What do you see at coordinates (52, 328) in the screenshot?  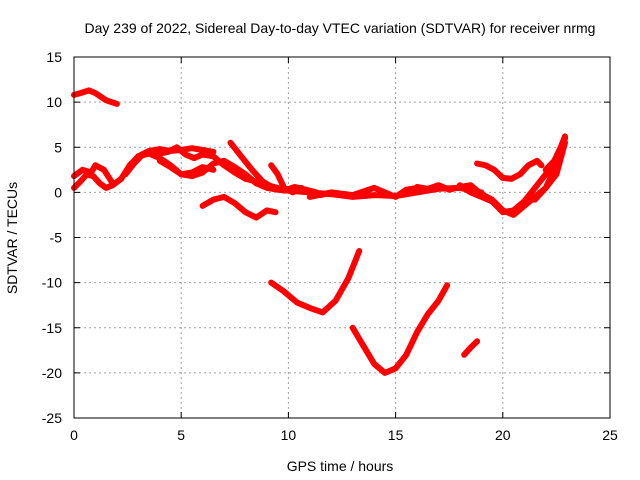 I see `y-tick-label: -15` at bounding box center [52, 328].